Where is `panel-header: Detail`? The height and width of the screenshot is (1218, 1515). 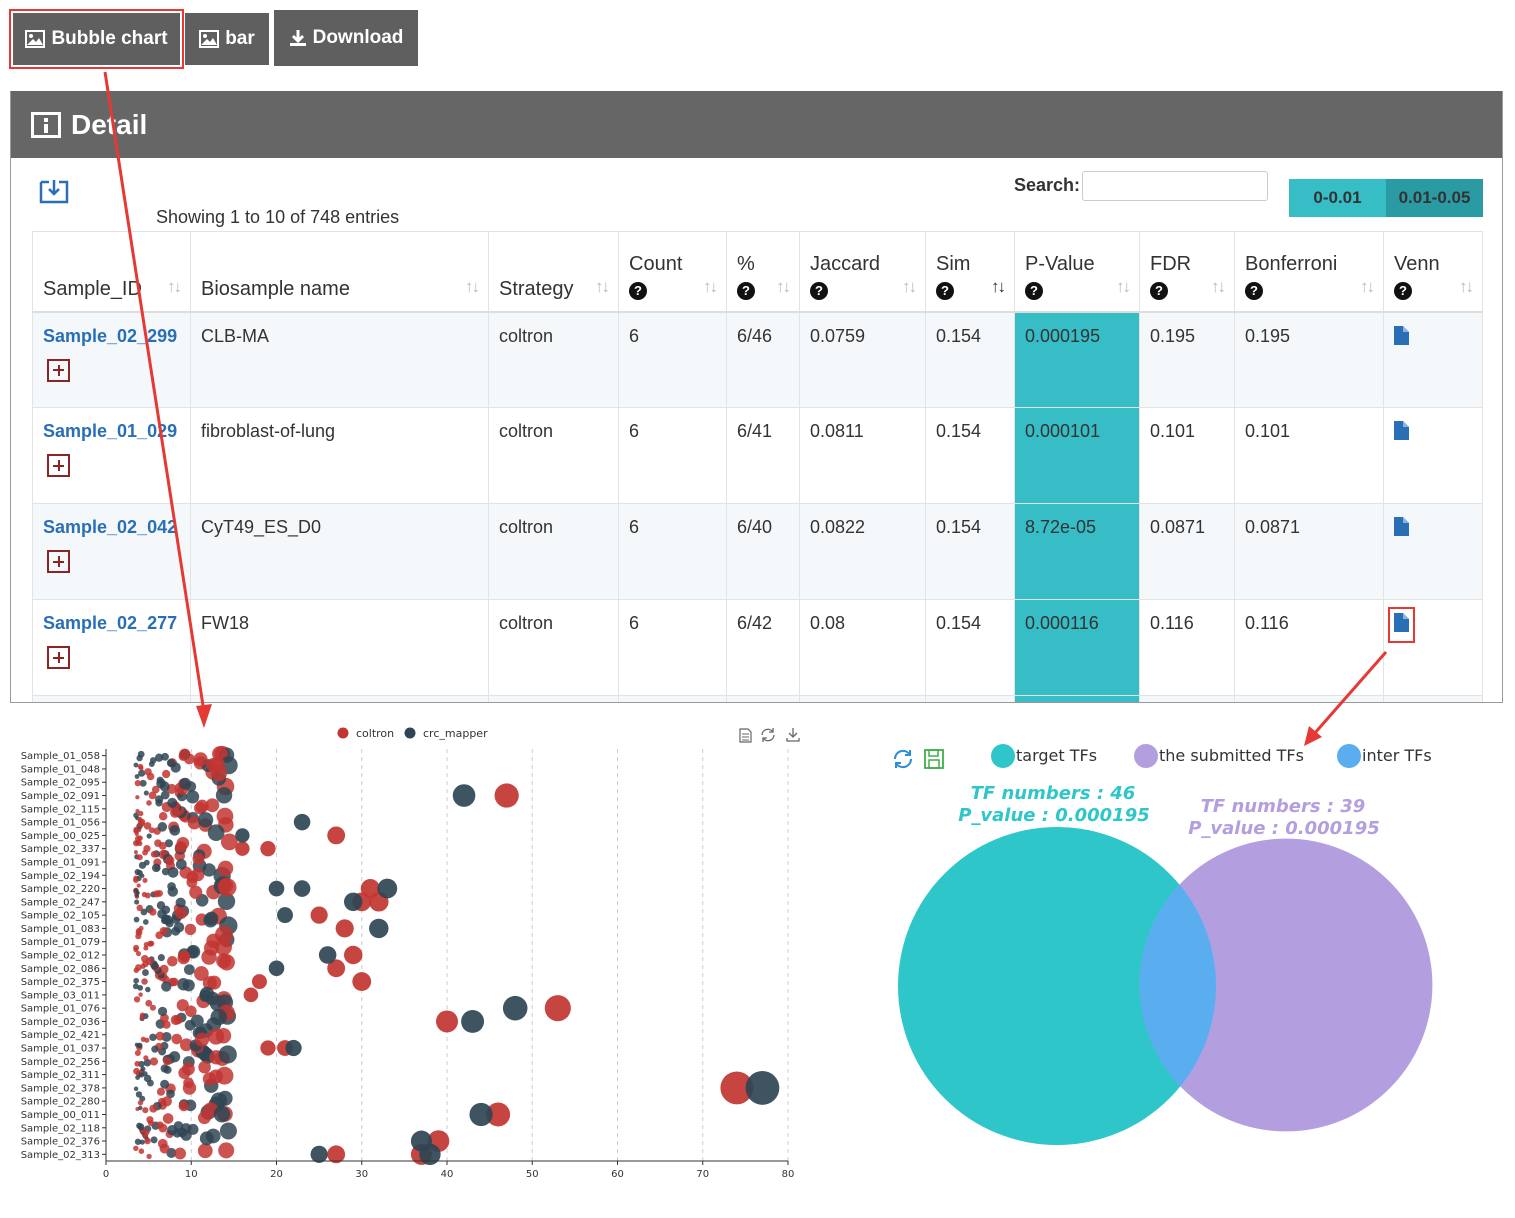
panel-header: Detail is located at coordinates (756, 124).